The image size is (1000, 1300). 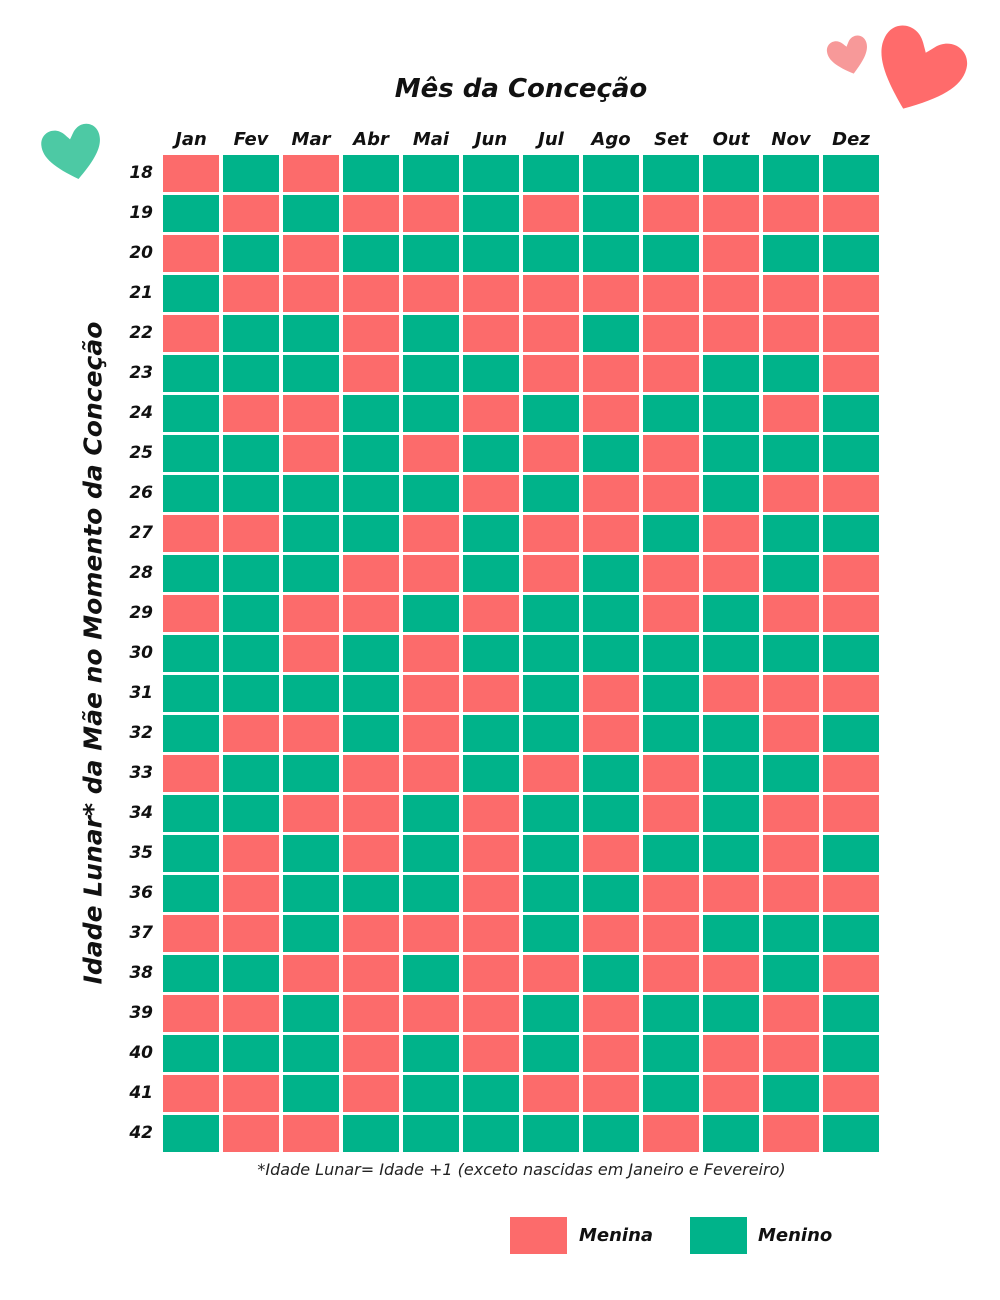 I want to click on chart-cell-20-mai, so click(x=431, y=253).